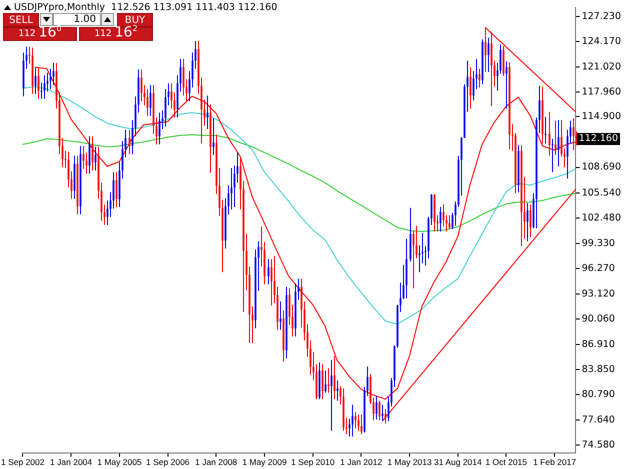  Describe the element at coordinates (216, 462) in the screenshot. I see `x-tick-label: 1 Jan 2008` at that location.